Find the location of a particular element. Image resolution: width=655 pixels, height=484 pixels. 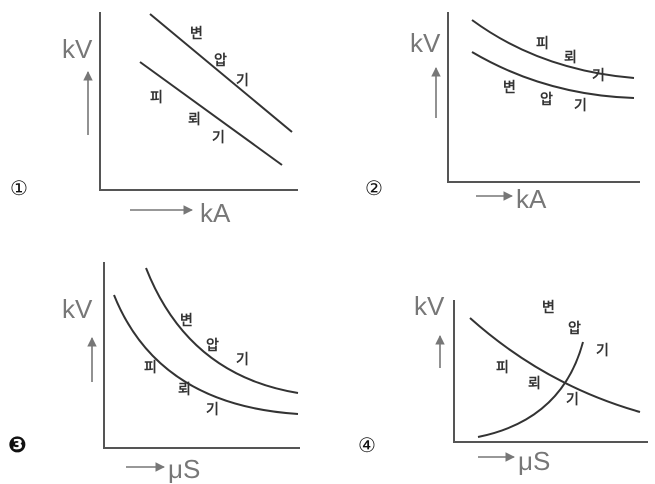

option-1-upper-label-3: 기 is located at coordinates (242, 81).